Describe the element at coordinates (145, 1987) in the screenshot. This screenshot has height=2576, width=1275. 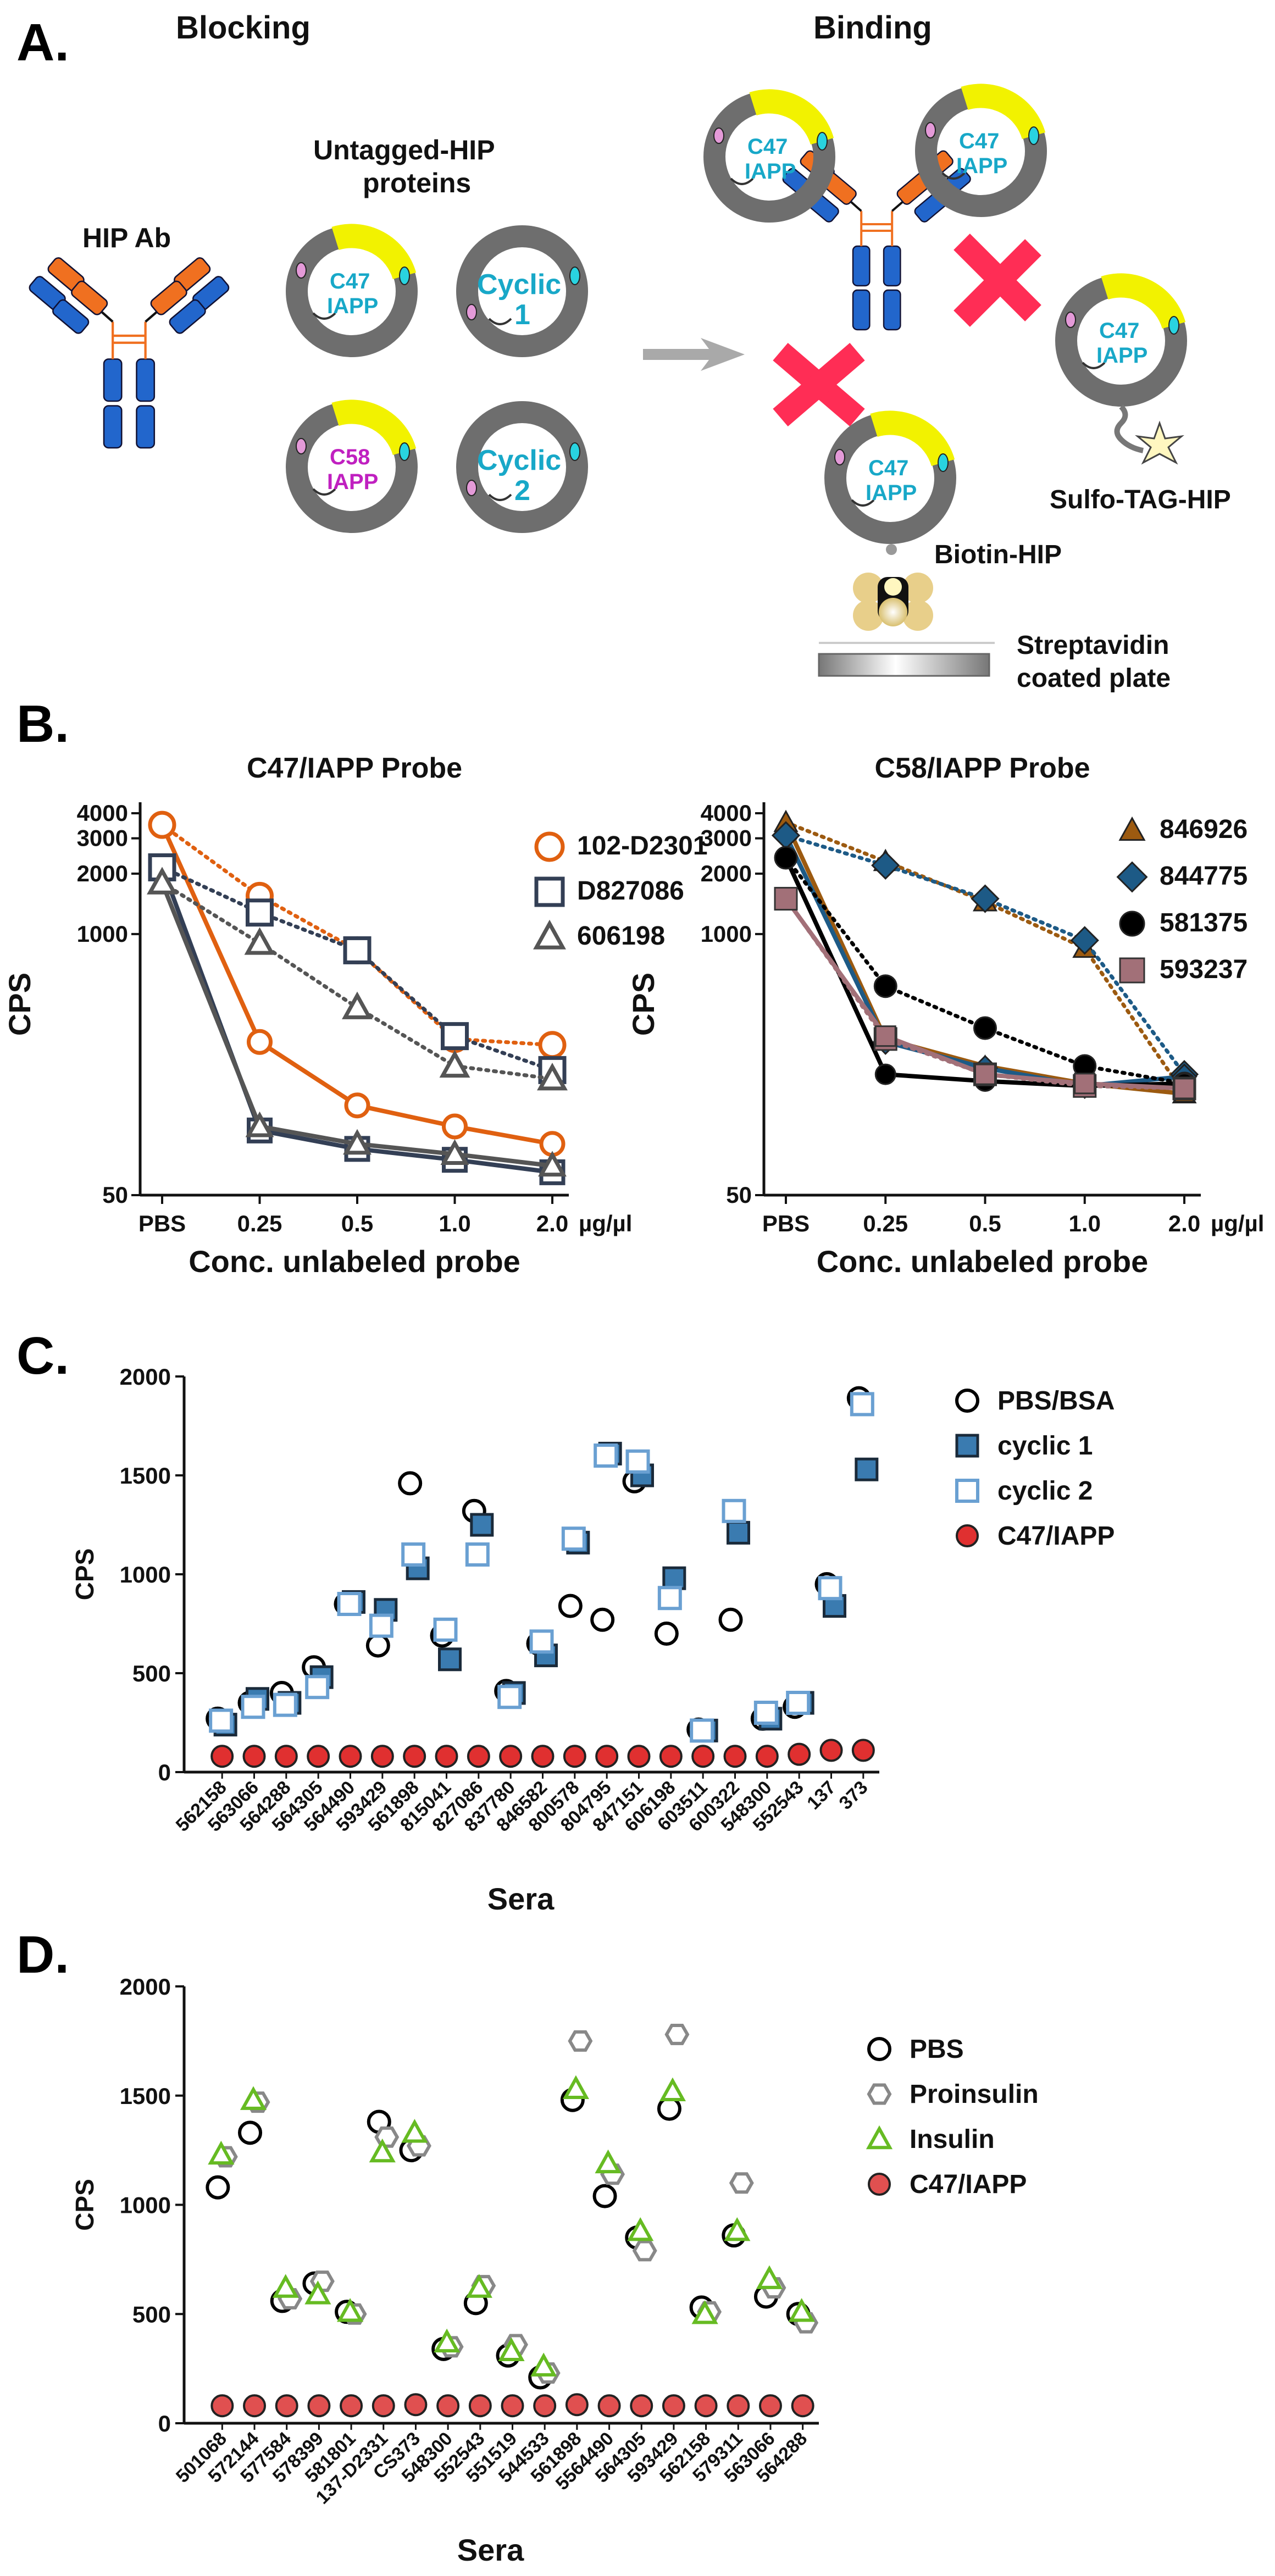
I see `y-tick-label: 2000` at that location.